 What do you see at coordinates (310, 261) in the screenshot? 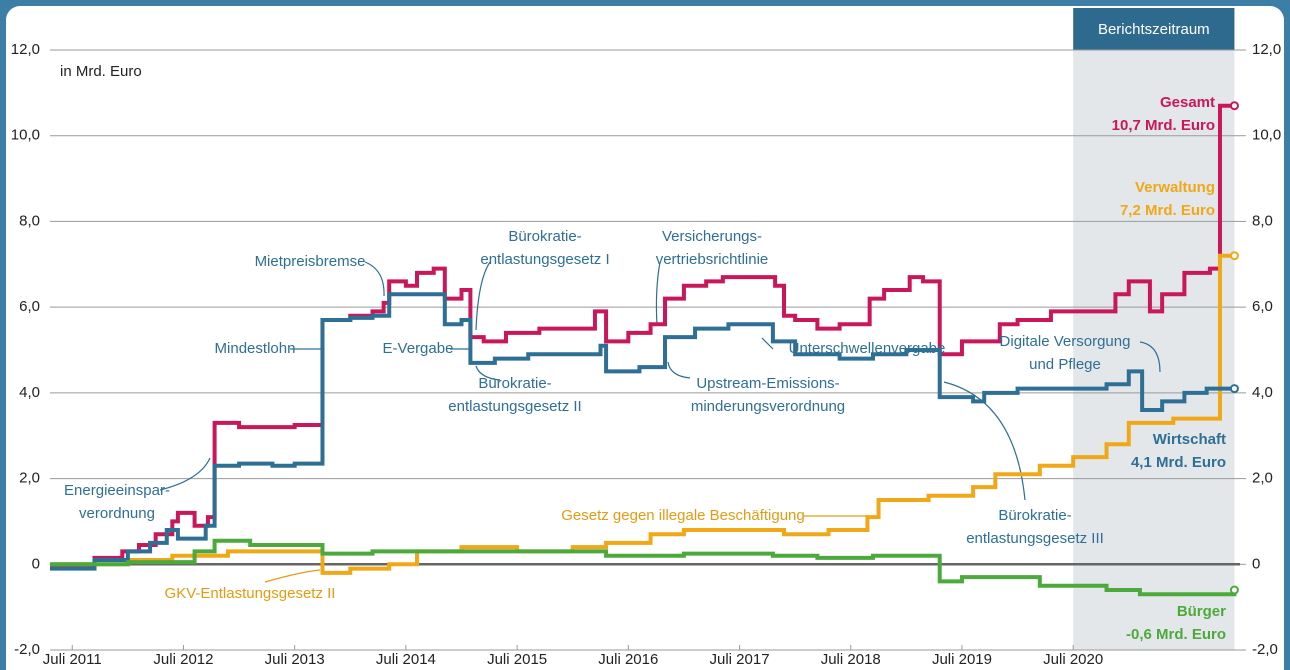
I see `annotation: Mietpreisbremse` at bounding box center [310, 261].